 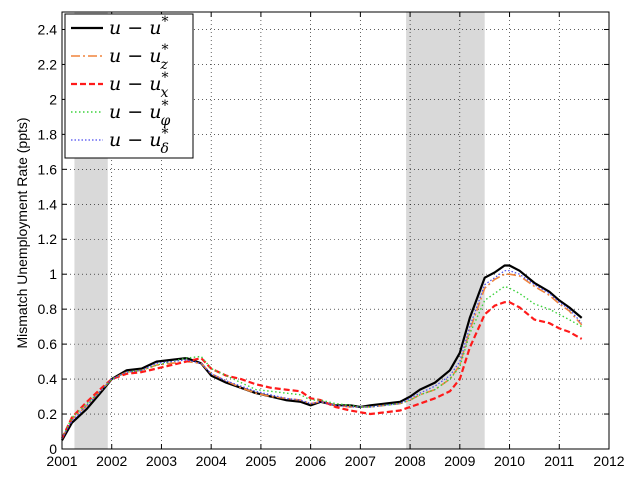 What do you see at coordinates (509, 461) in the screenshot?
I see `x-tick-label: 2010` at bounding box center [509, 461].